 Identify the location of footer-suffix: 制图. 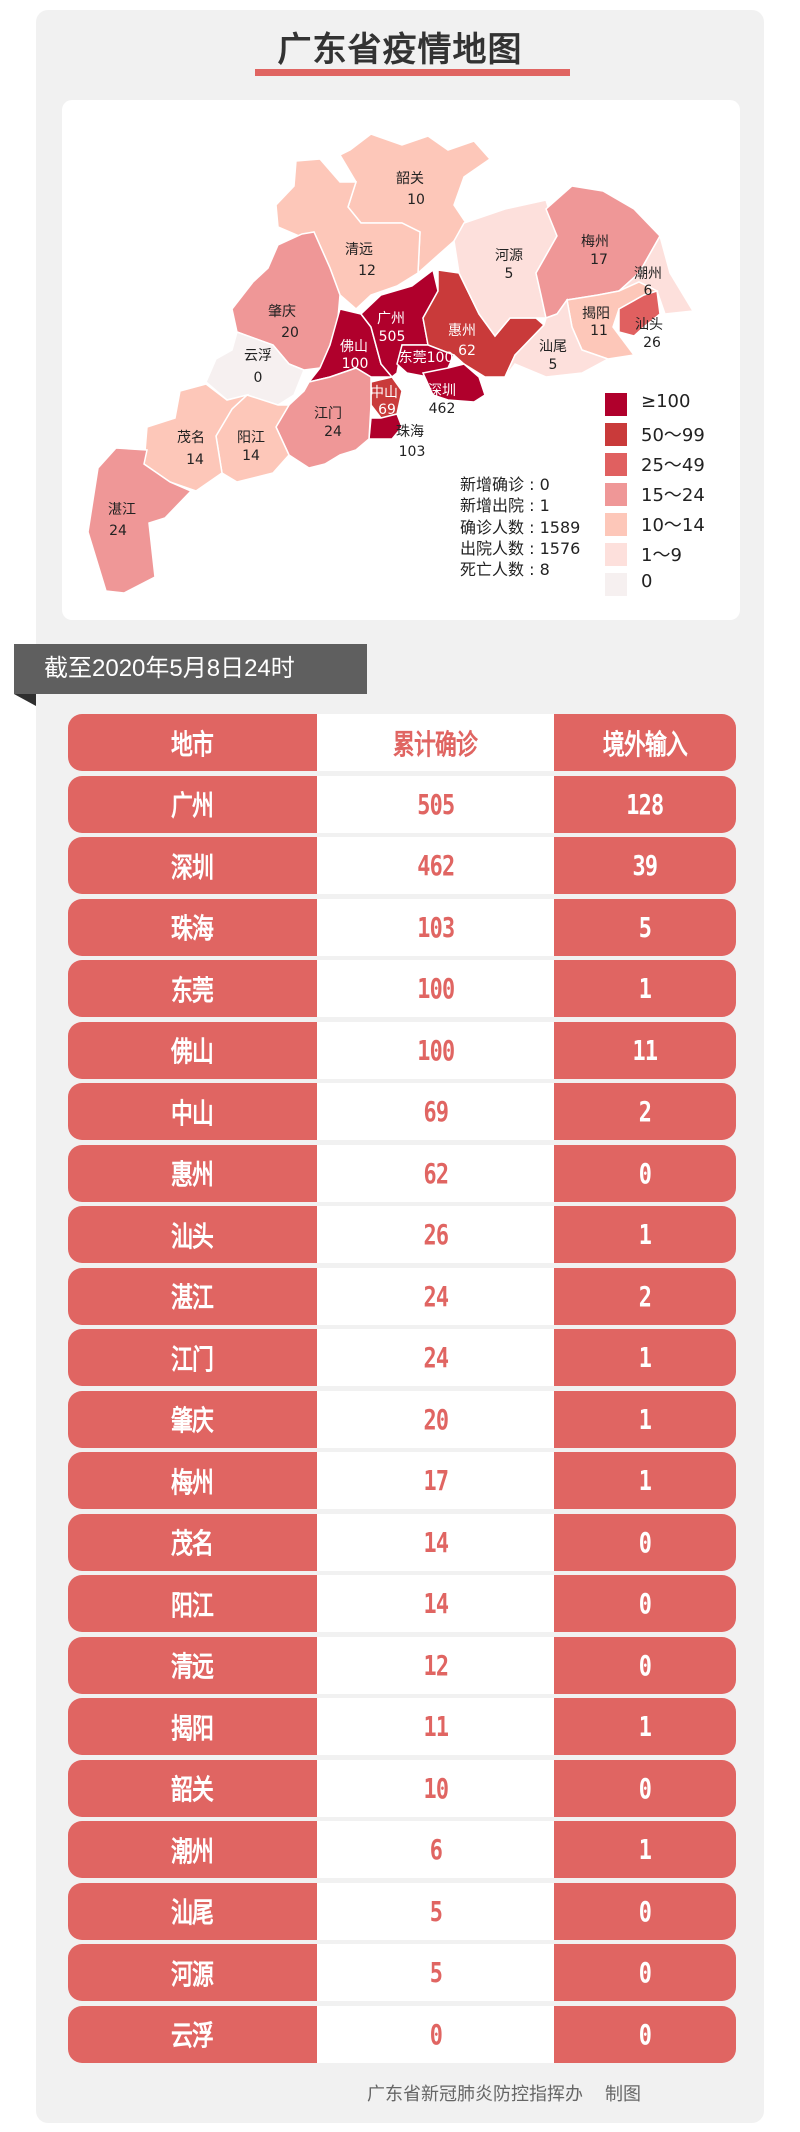
(623, 2094).